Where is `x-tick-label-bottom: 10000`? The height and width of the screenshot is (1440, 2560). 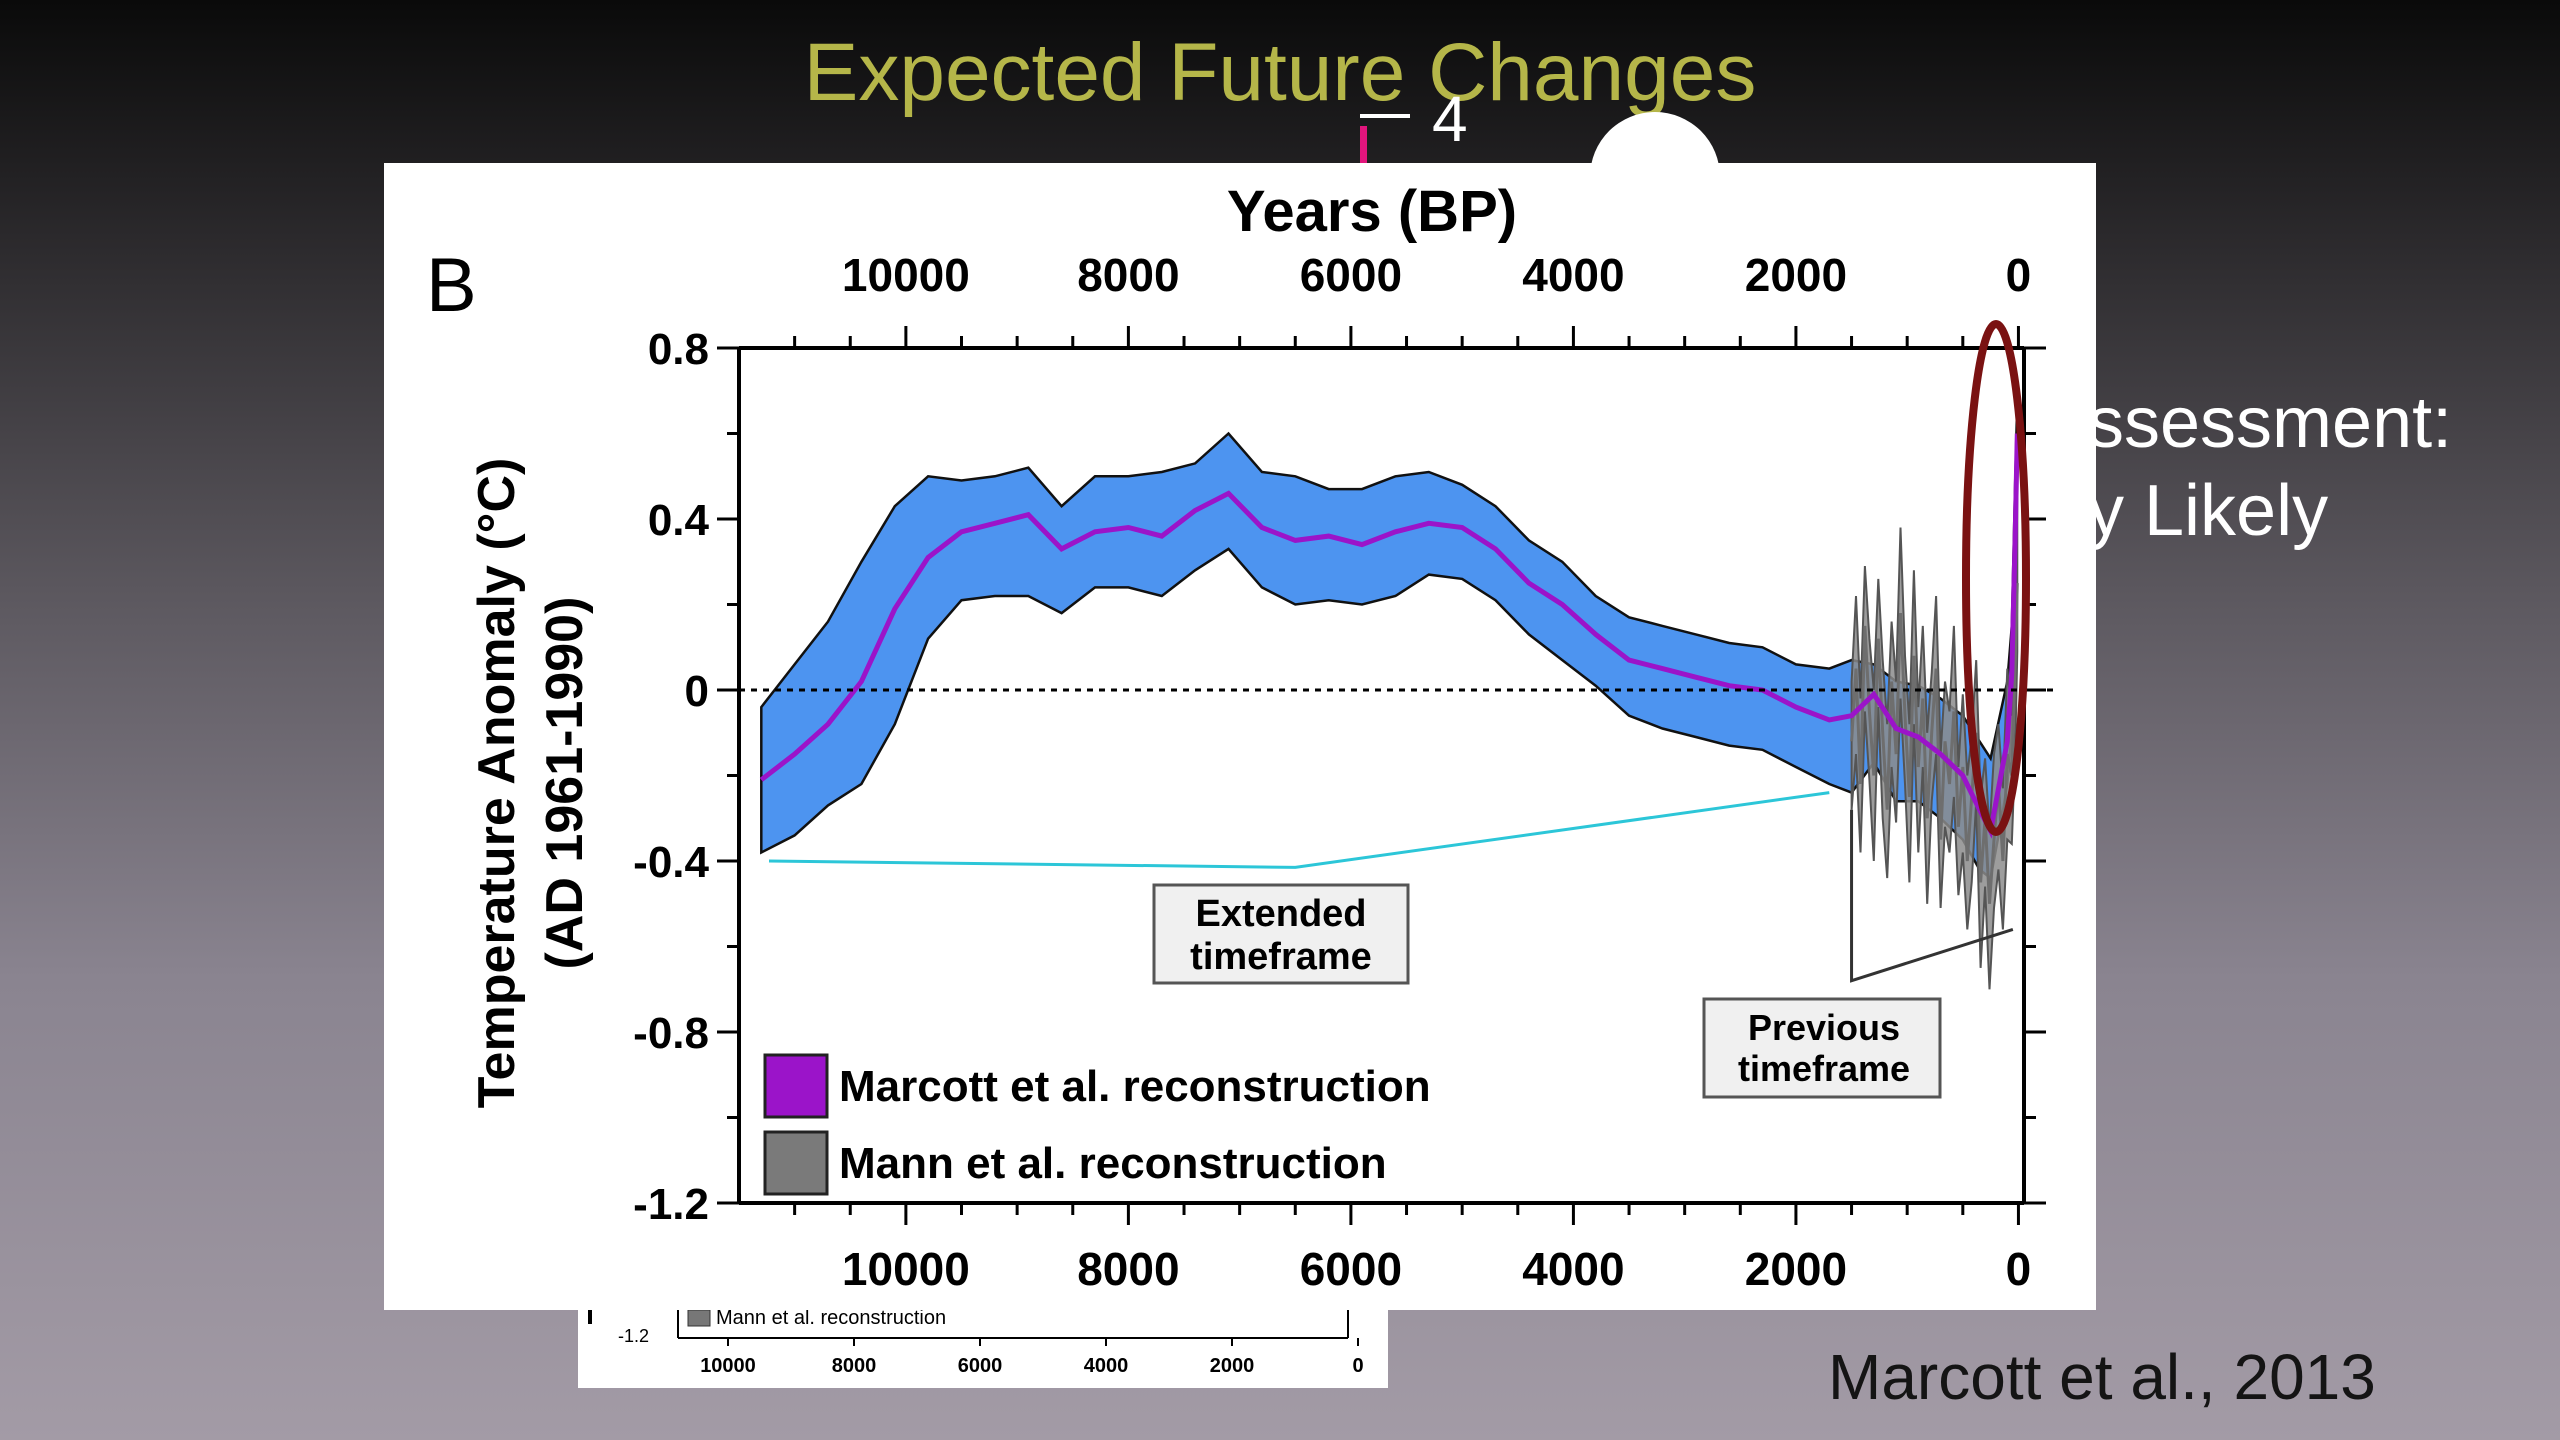 x-tick-label-bottom: 10000 is located at coordinates (906, 1269).